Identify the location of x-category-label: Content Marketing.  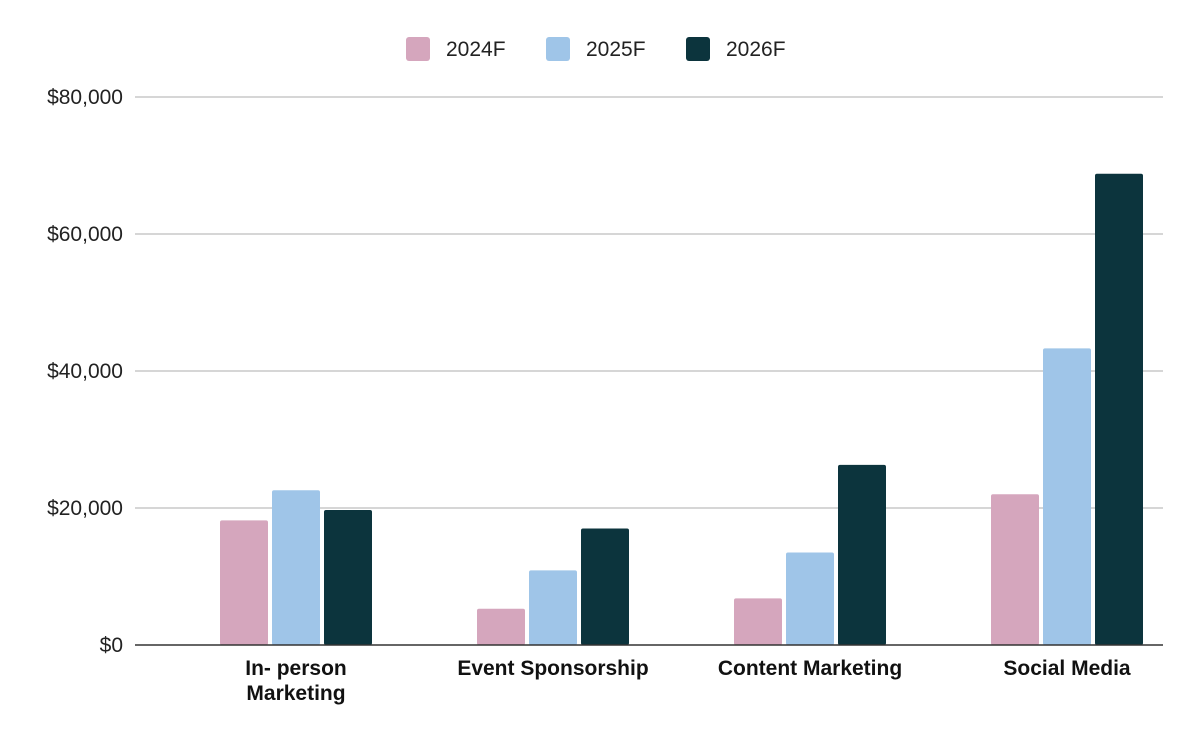
(810, 668).